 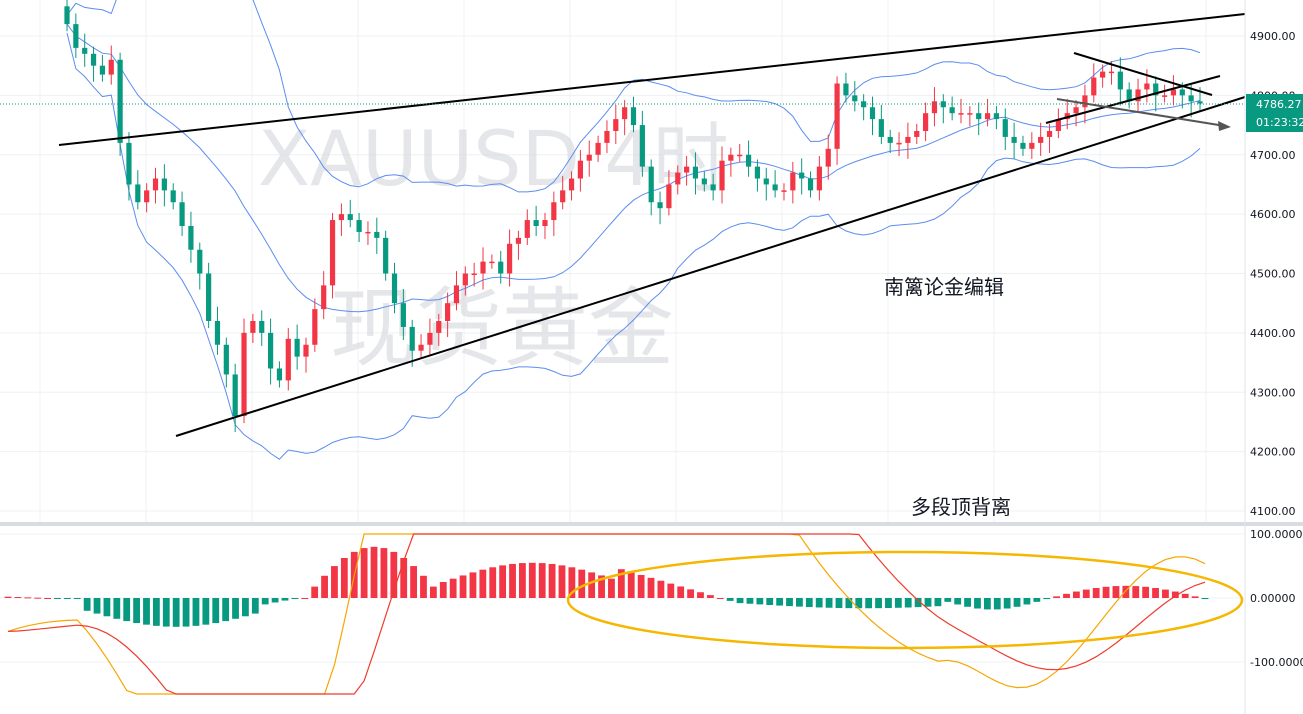 What do you see at coordinates (1273, 214) in the screenshot?
I see `price-tick-label: 4600.00` at bounding box center [1273, 214].